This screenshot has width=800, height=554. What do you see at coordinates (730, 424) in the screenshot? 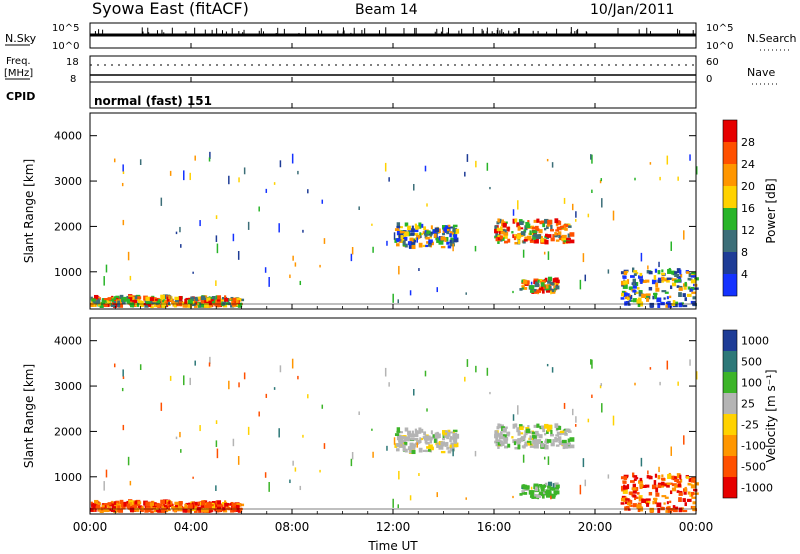
I see `colorbar-swatch` at bounding box center [730, 424].